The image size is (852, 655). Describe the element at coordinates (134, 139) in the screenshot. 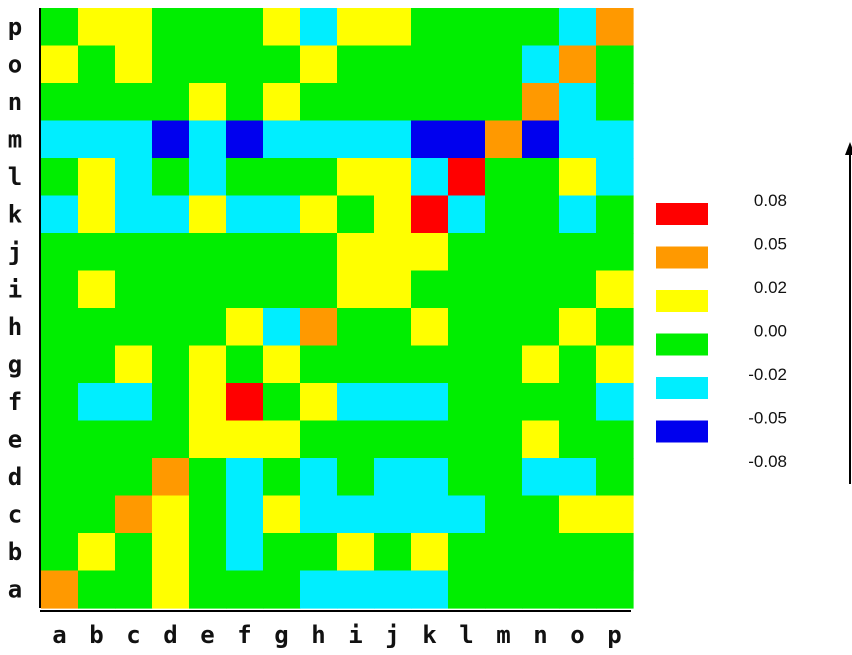

I see `heatmap-cell-m-c` at that location.